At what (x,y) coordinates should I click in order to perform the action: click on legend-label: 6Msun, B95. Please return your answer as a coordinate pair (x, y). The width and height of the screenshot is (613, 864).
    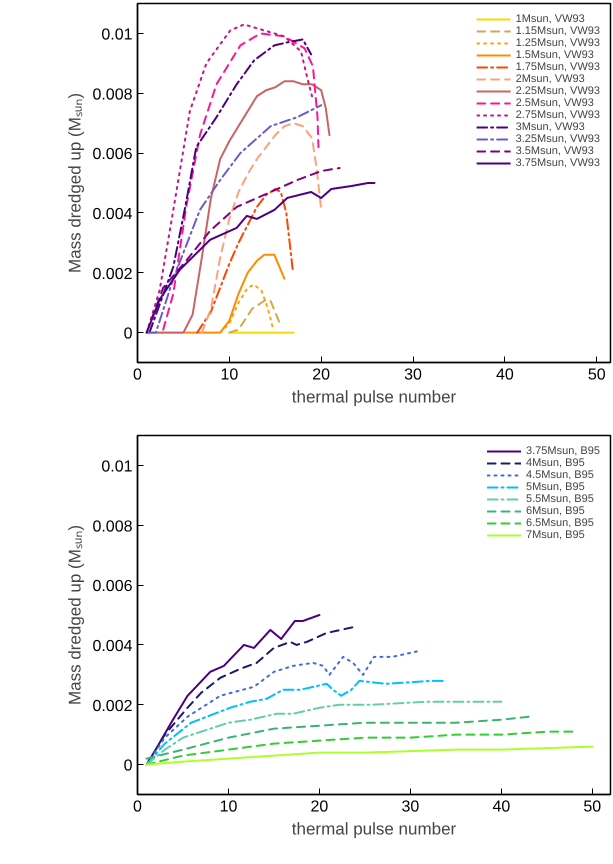
    Looking at the image, I should click on (555, 511).